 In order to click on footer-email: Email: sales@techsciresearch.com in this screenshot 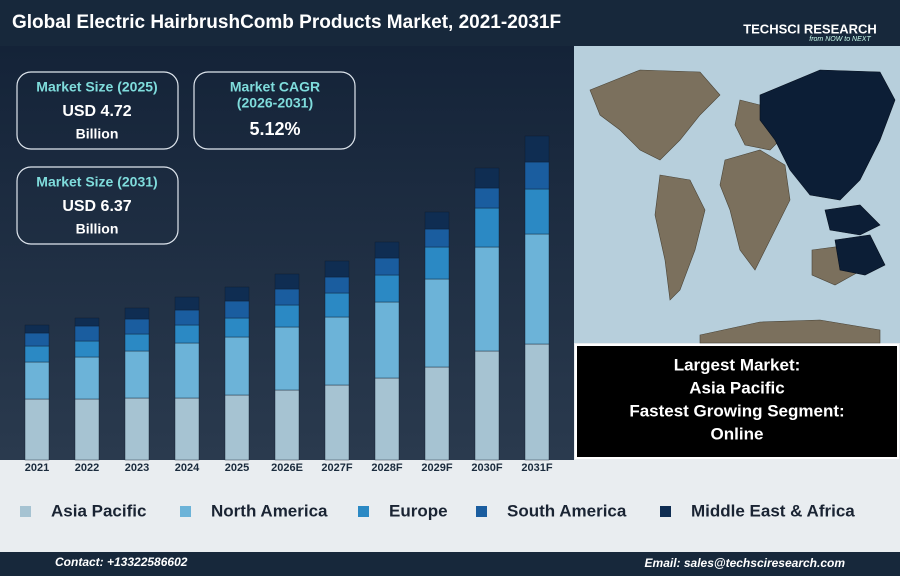, I will do `click(745, 563)`.